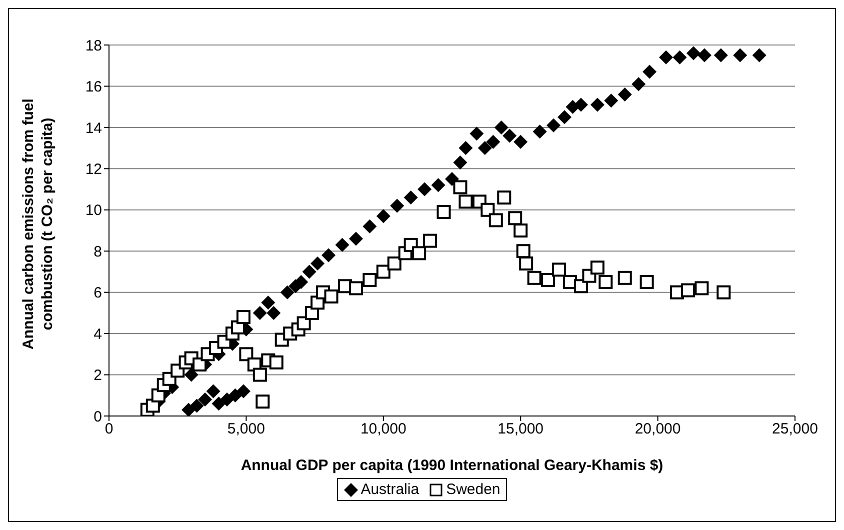 This screenshot has height=530, width=844. What do you see at coordinates (98, 417) in the screenshot?
I see `y-tick-label: 0` at bounding box center [98, 417].